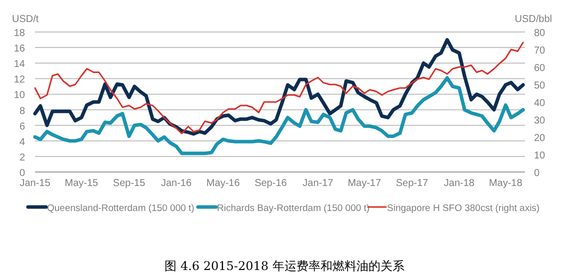 The width and height of the screenshot is (569, 280). I want to click on y-tick-label: 0, so click(22, 173).